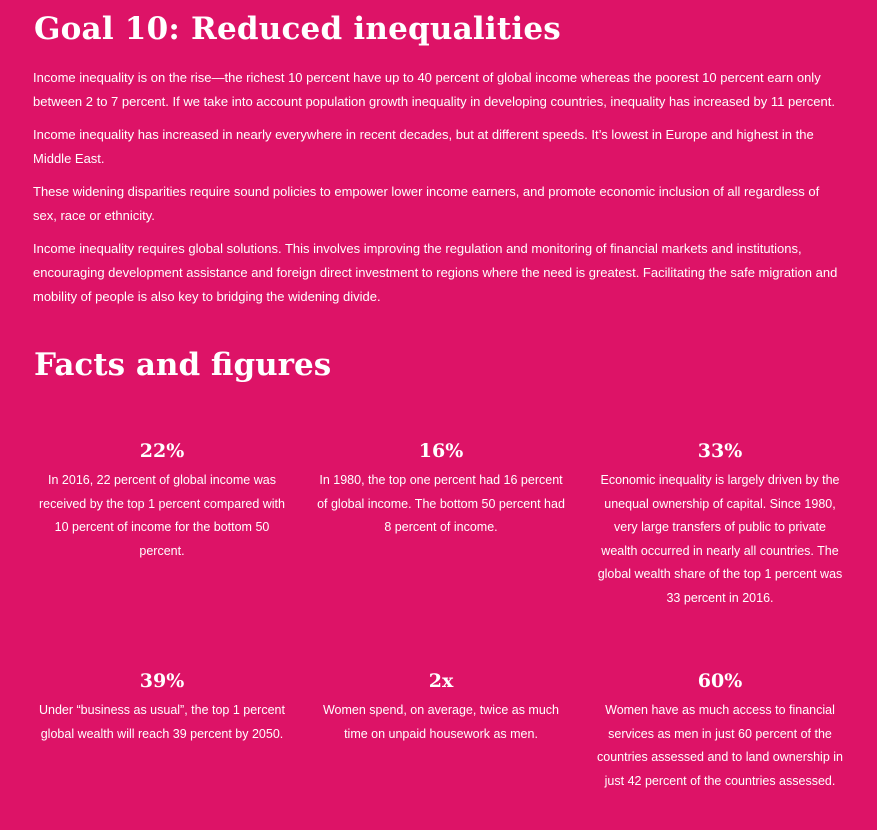 This screenshot has height=830, width=877. What do you see at coordinates (297, 29) in the screenshot?
I see `goal-title: Goal 10: Reduced inequalities` at bounding box center [297, 29].